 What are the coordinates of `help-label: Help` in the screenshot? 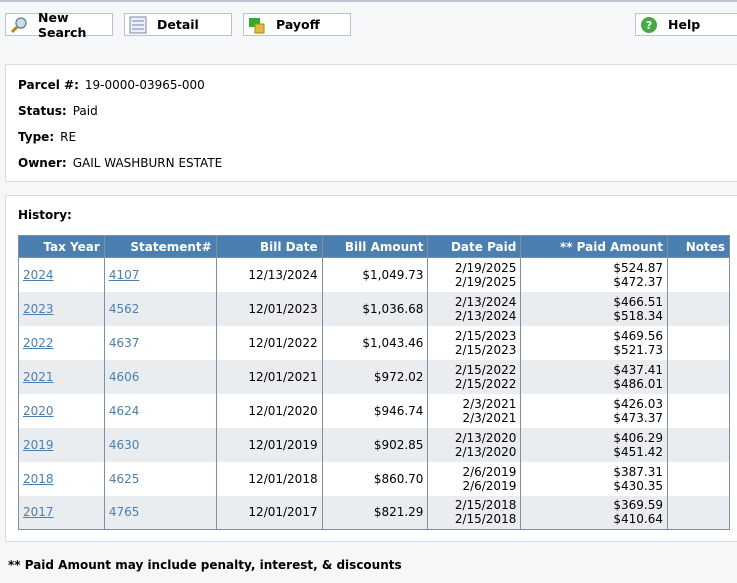 It's located at (684, 24).